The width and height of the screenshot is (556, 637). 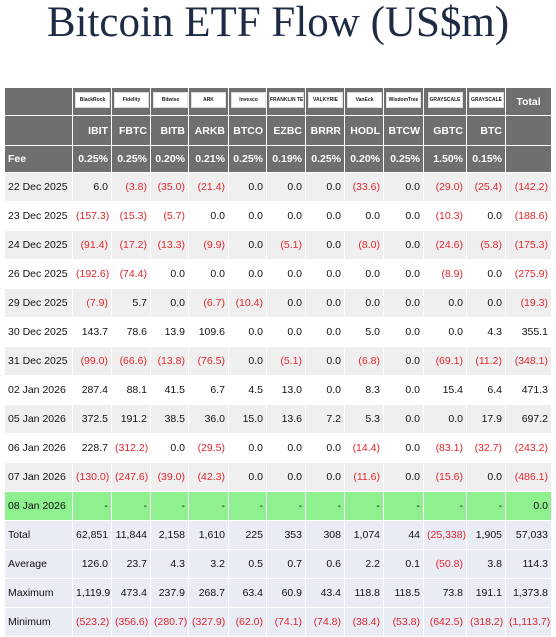 What do you see at coordinates (286, 535) in the screenshot?
I see `cell-value: 353` at bounding box center [286, 535].